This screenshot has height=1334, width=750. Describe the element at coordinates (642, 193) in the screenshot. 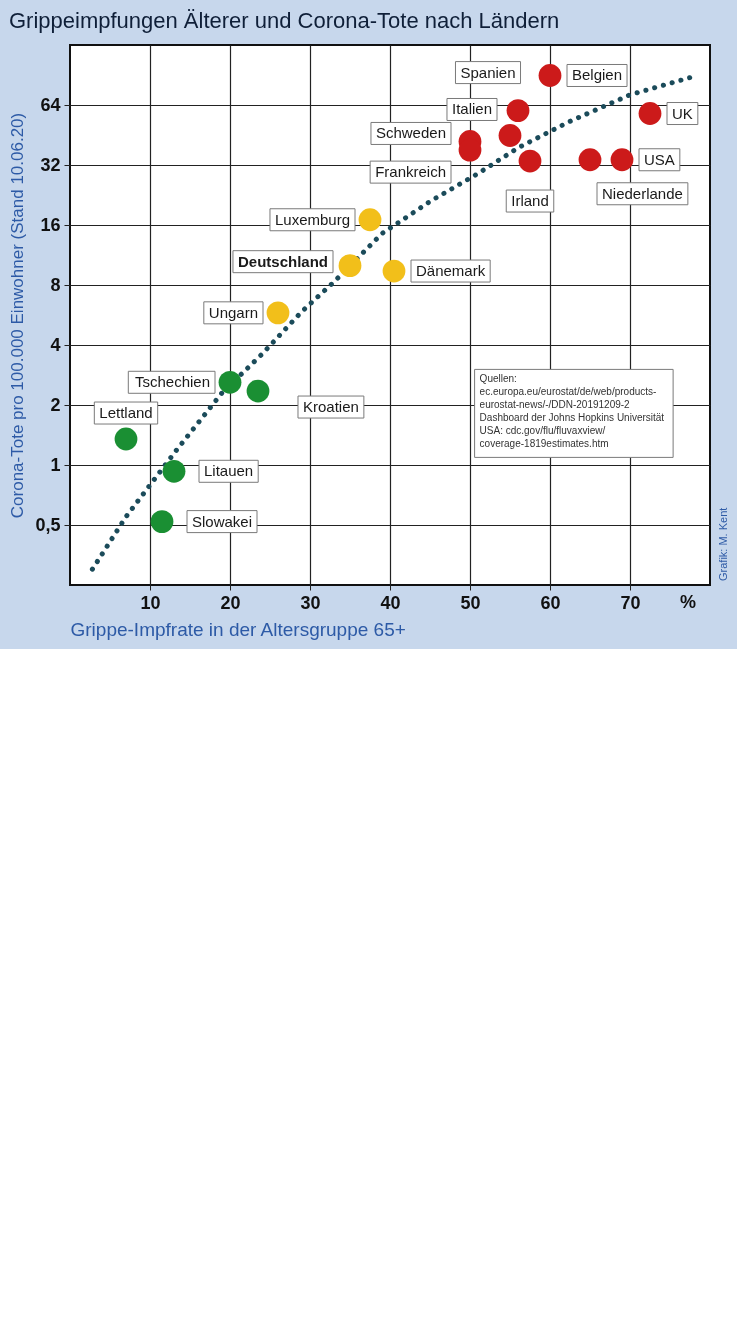

I see `annotation: Niederlande` at that location.